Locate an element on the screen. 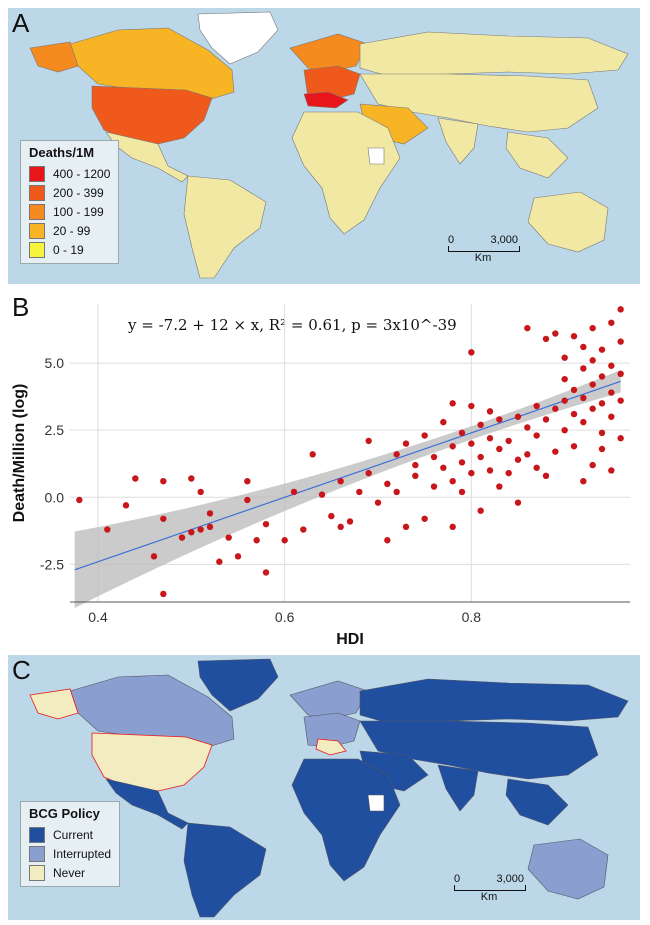 The width and height of the screenshot is (650, 925). scale-bar-c: 0 3,000 Km is located at coordinates (490, 888).